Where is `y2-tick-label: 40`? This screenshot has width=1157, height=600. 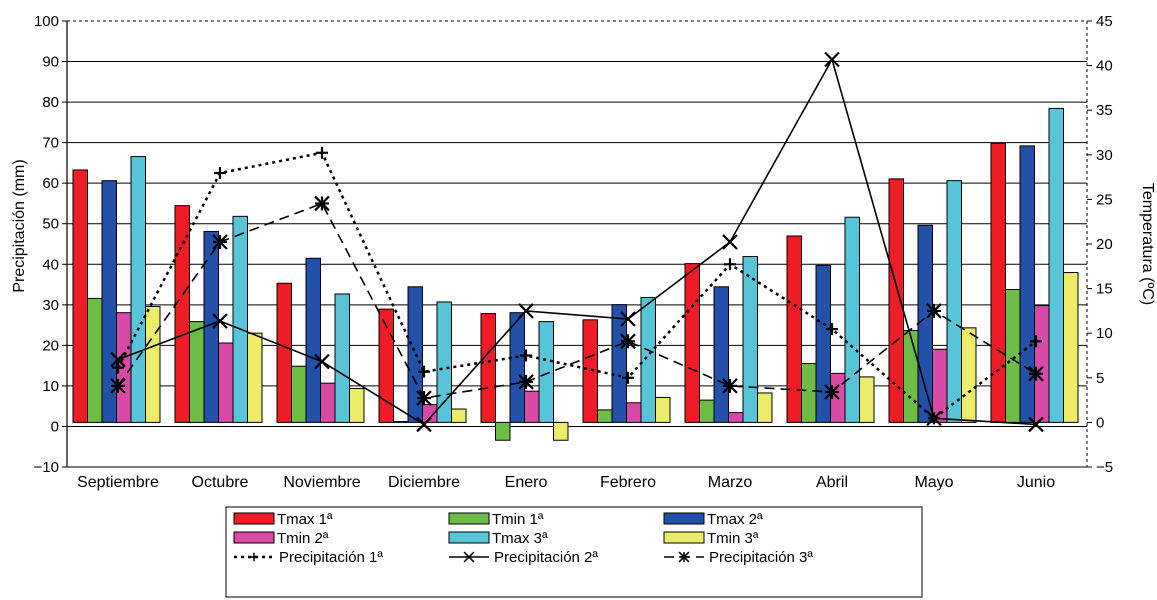
y2-tick-label: 40 is located at coordinates (1104, 66).